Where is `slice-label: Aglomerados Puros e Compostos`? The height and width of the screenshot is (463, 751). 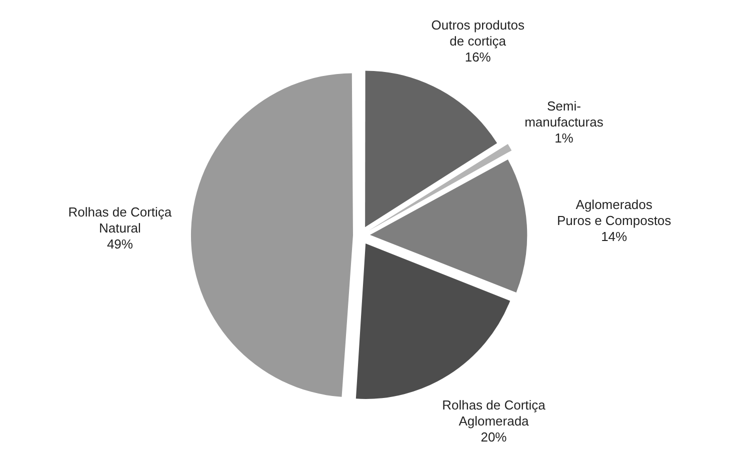 slice-label: Aglomerados Puros e Compostos is located at coordinates (614, 212).